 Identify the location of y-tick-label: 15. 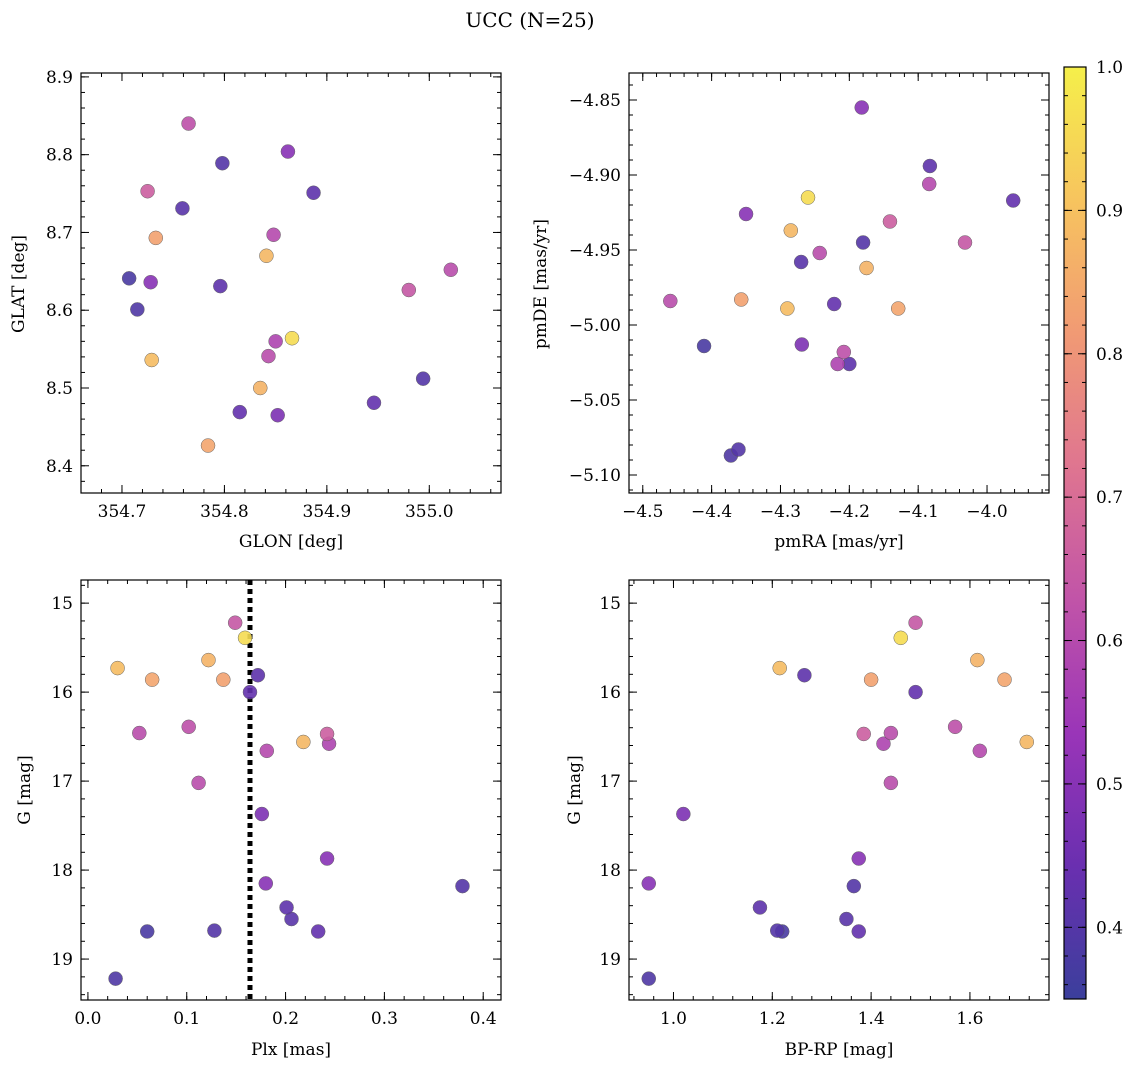
(62, 604).